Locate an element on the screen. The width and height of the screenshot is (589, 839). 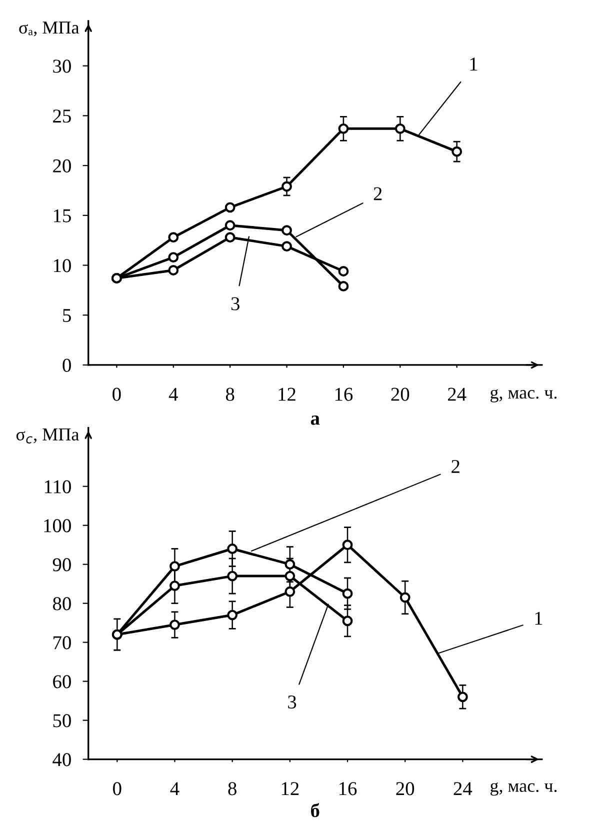
y-tick-label: 15 is located at coordinates (62, 215).